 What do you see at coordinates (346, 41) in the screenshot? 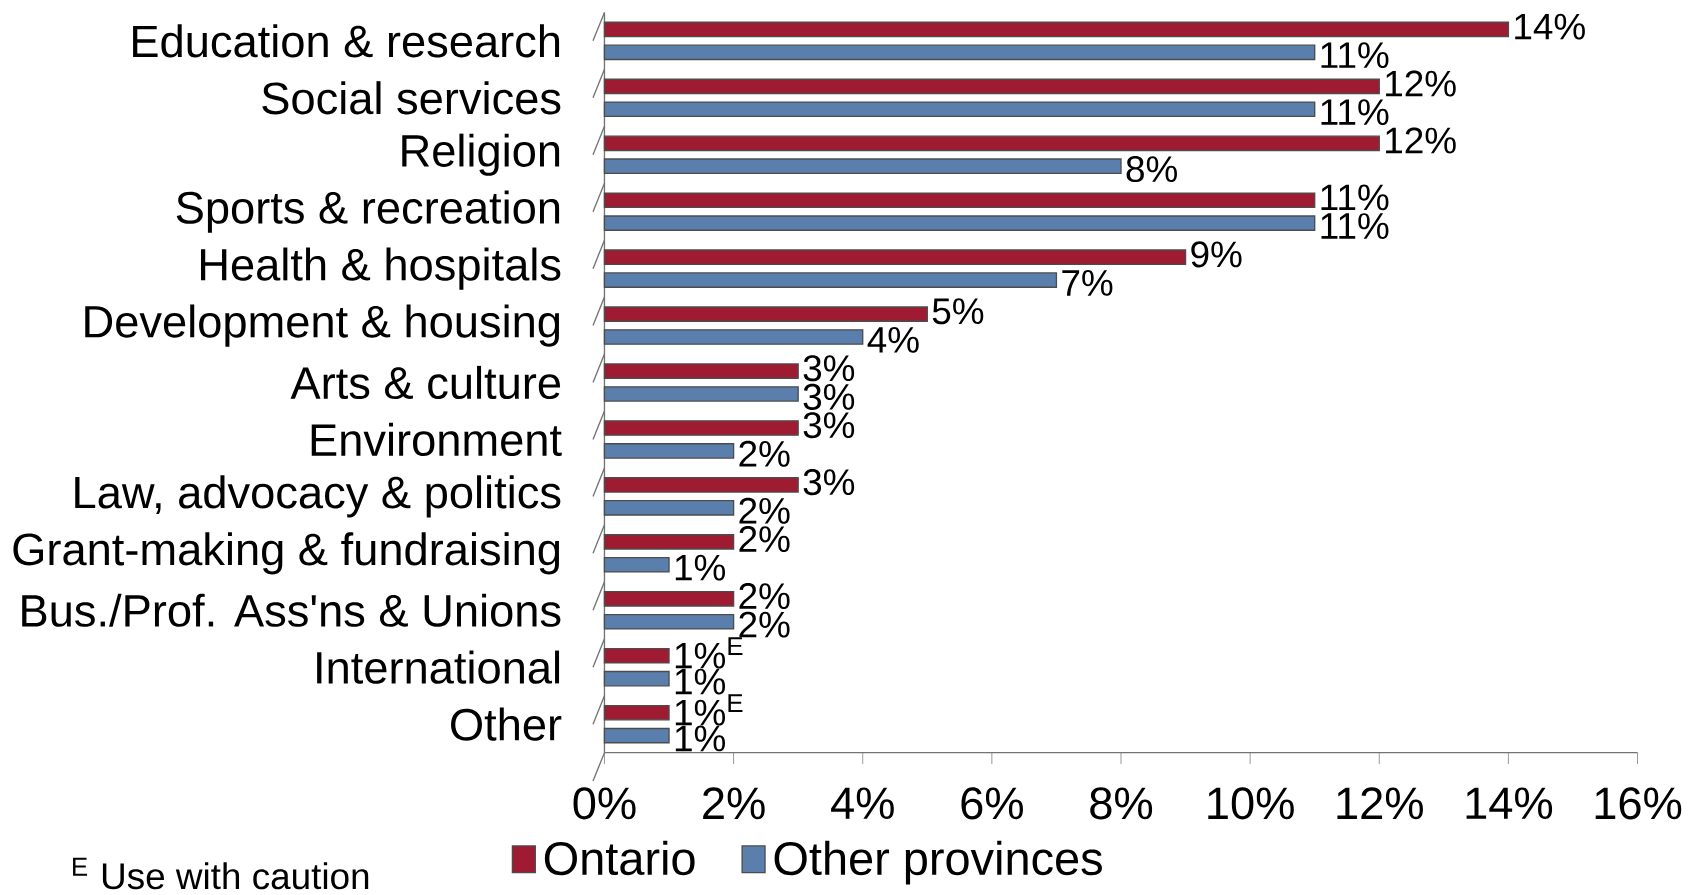
I see `y-tick-label: Education & research` at bounding box center [346, 41].